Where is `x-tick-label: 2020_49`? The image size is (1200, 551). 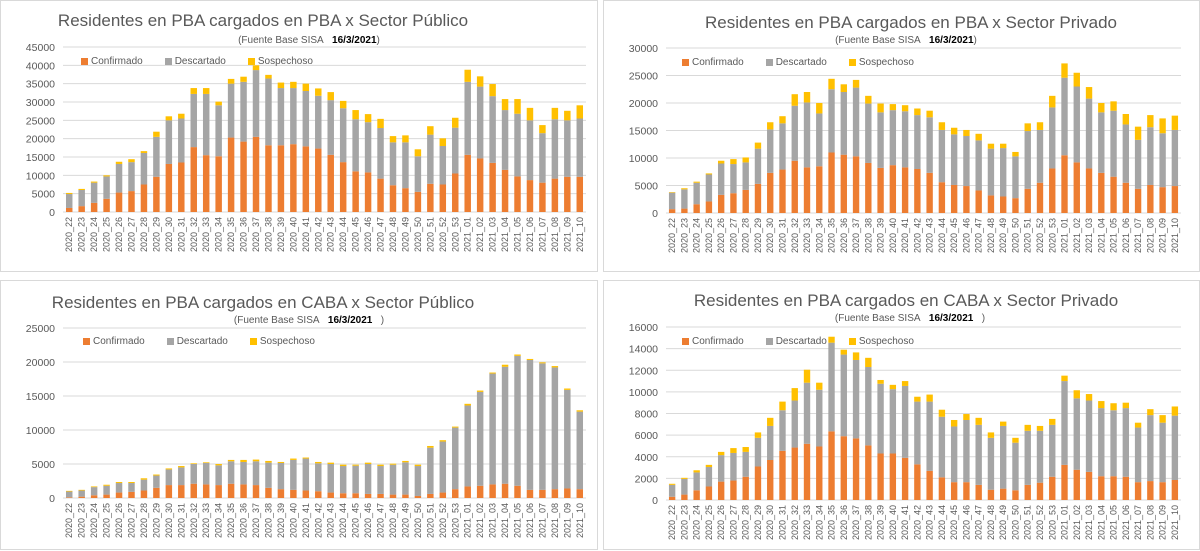
x-tick-label: 2020_49 is located at coordinates (1003, 235).